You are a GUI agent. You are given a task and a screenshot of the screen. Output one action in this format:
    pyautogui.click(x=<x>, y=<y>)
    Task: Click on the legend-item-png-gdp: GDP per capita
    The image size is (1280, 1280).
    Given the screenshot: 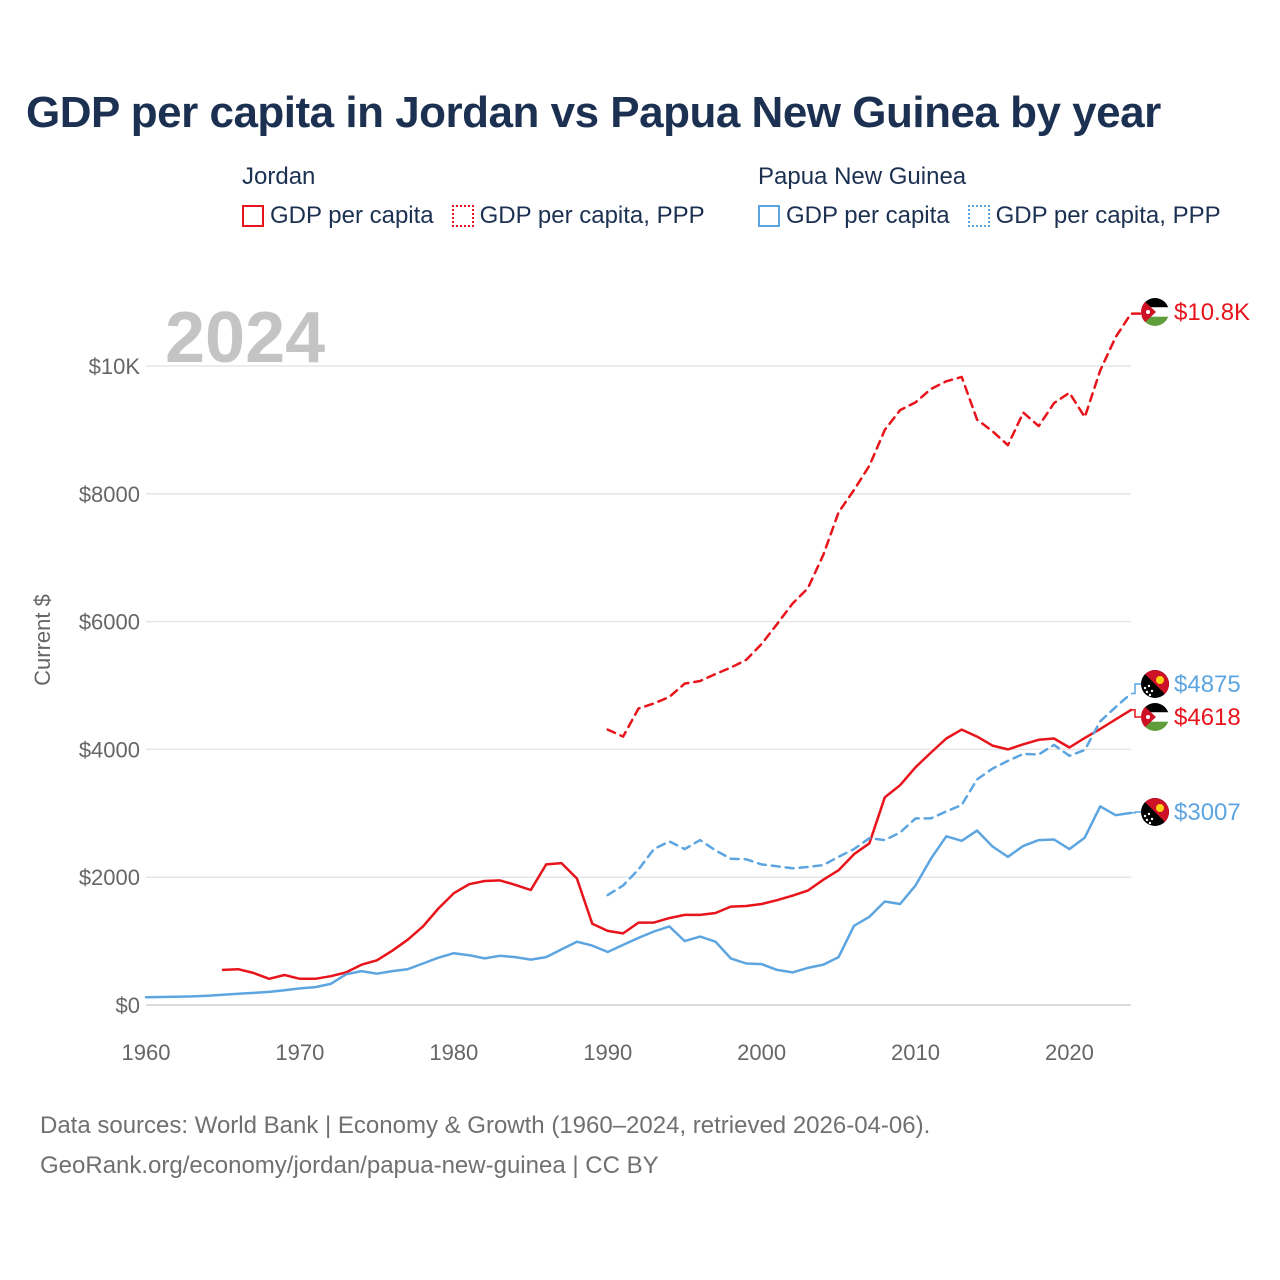 What is the action you would take?
    pyautogui.click(x=854, y=216)
    